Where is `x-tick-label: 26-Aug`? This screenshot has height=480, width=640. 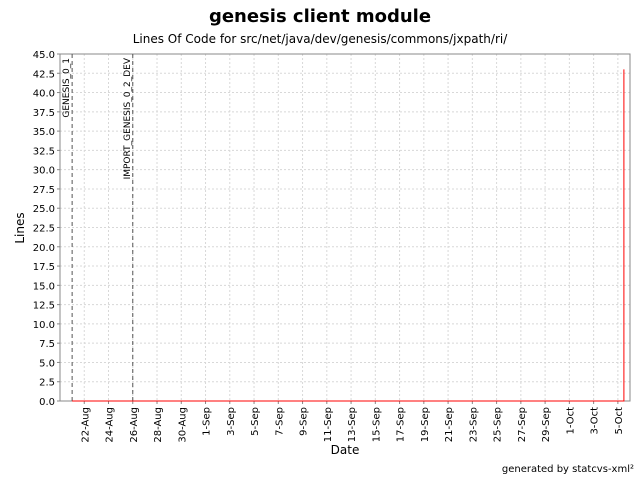
x-tick-label: 26-Aug is located at coordinates (134, 425).